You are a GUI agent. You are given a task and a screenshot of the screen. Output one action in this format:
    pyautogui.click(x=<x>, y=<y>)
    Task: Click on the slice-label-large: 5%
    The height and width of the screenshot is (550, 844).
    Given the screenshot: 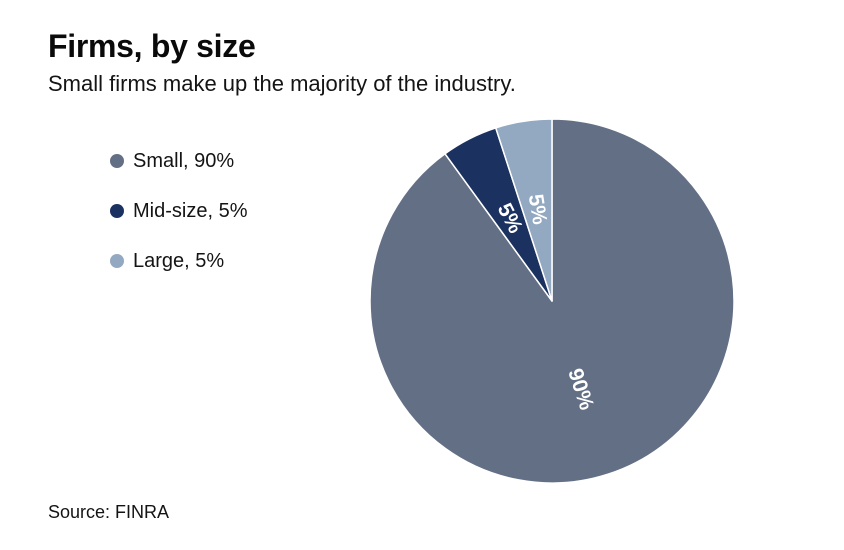 What is the action you would take?
    pyautogui.click(x=538, y=210)
    